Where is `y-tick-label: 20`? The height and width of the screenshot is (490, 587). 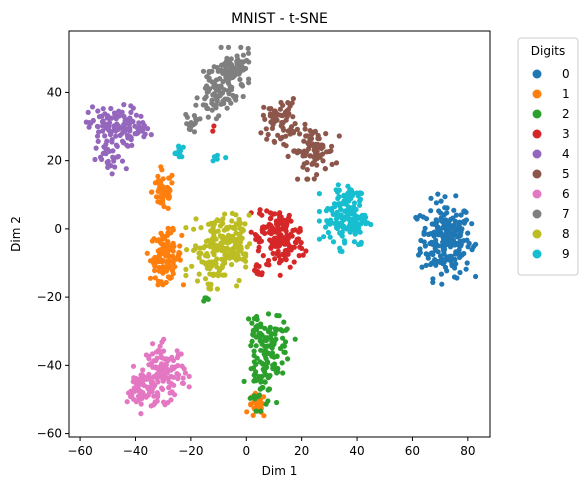 y-tick-label: 20 is located at coordinates (54, 161).